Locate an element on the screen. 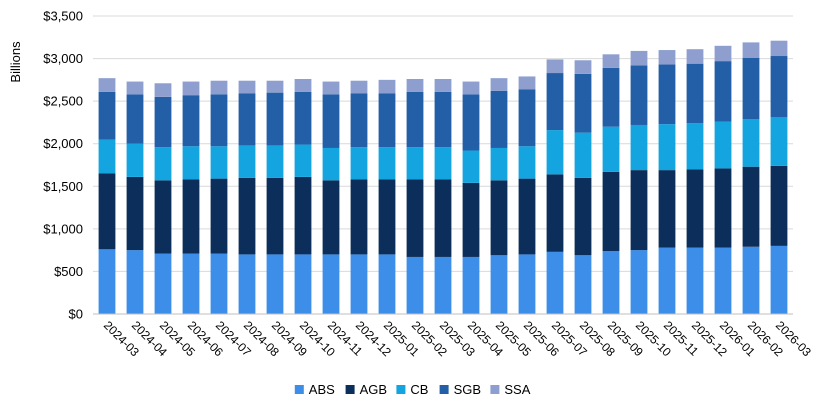  legend-item-sgb: SGB is located at coordinates (460, 389).